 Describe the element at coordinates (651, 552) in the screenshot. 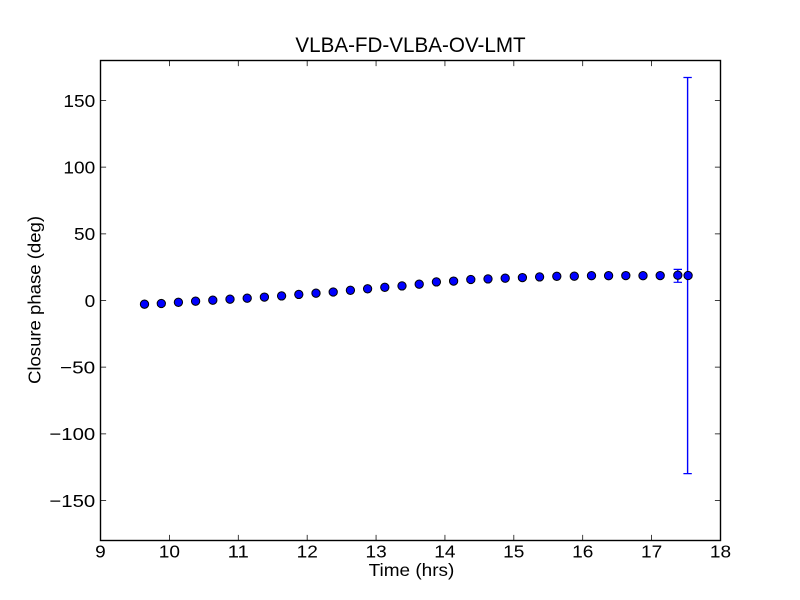

I see `svg-text: 17` at that location.